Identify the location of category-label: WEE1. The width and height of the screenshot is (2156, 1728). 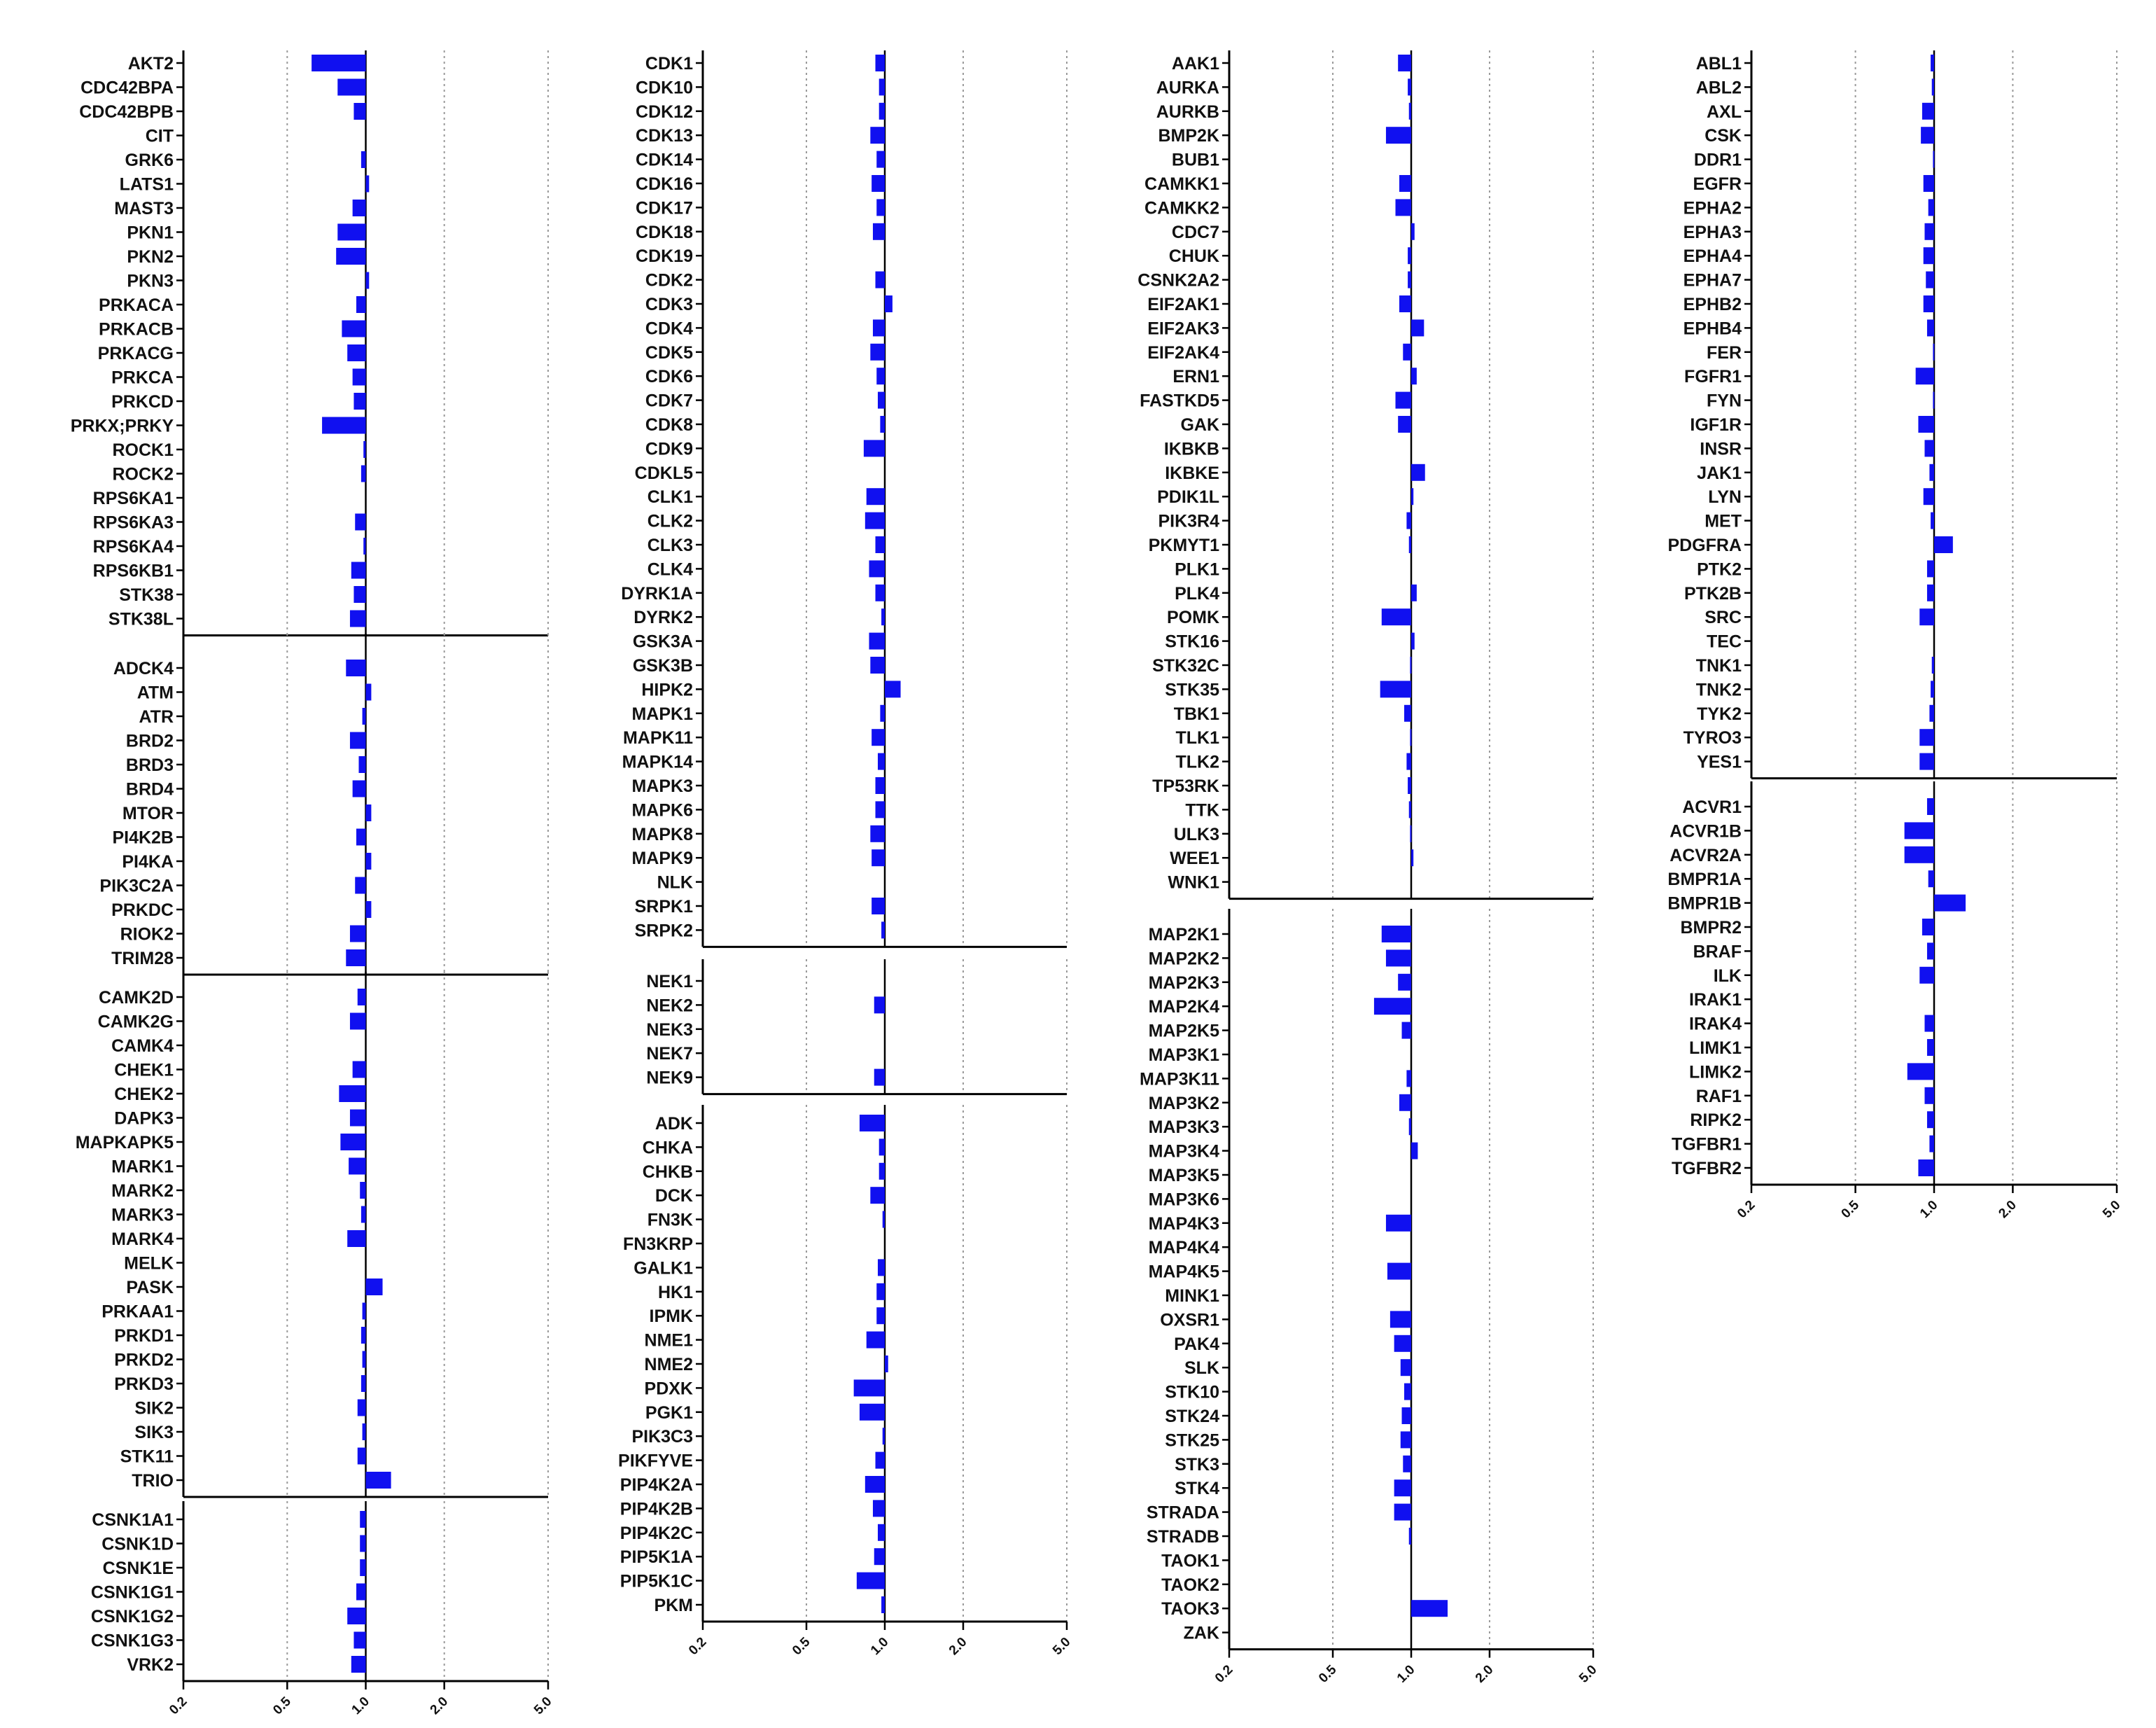
(1194, 858).